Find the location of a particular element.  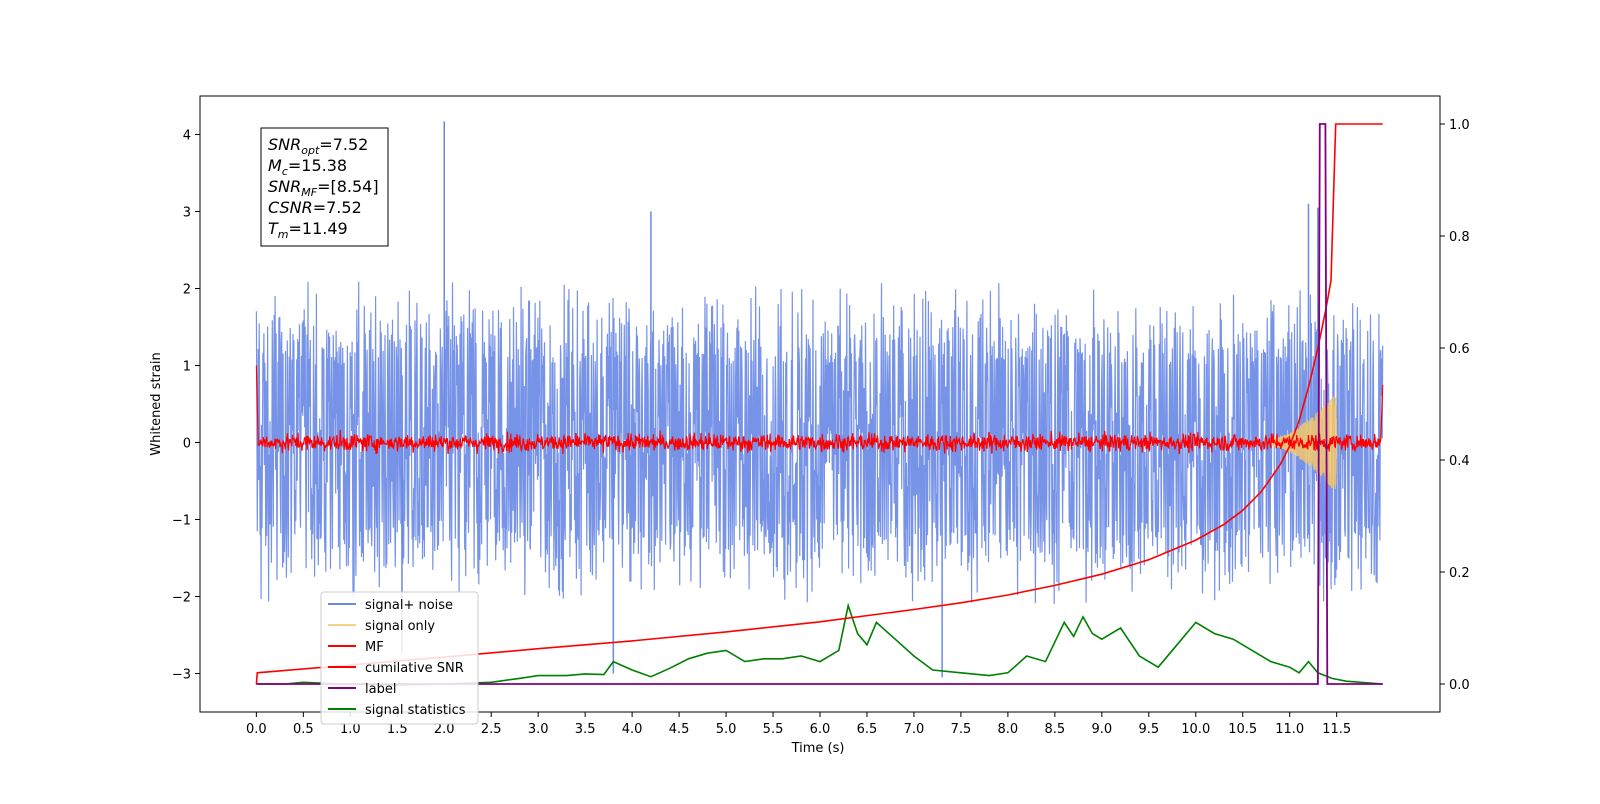

y2-tick-label: 0.2 is located at coordinates (1459, 573).